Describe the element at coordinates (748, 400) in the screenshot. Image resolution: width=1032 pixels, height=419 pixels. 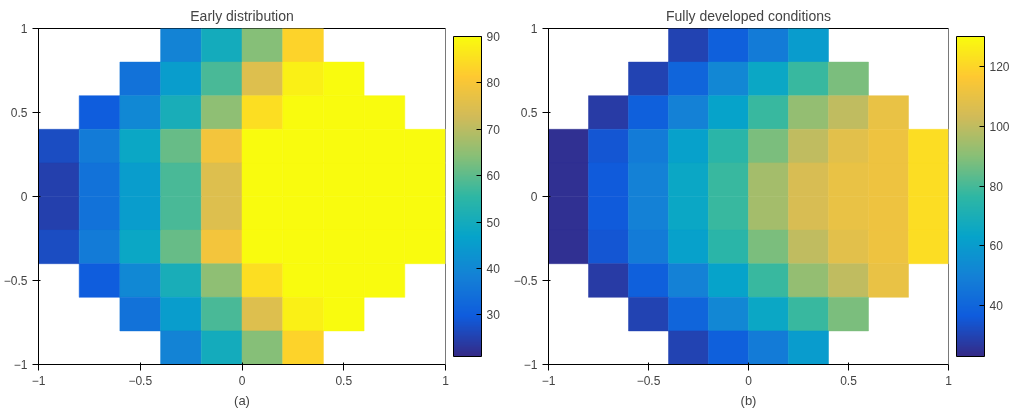
I see `text: (b)` at that location.